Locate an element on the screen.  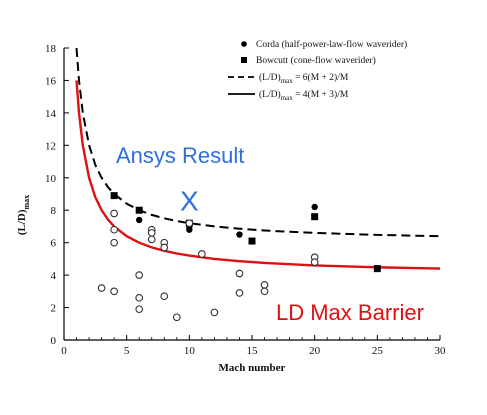
x-tick-label: 20 is located at coordinates (315, 351).